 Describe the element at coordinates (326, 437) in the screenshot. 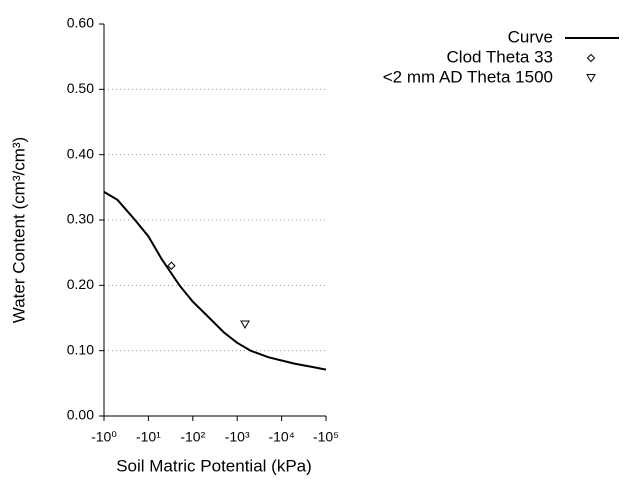

I see `x-tick-label: -10⁵` at that location.